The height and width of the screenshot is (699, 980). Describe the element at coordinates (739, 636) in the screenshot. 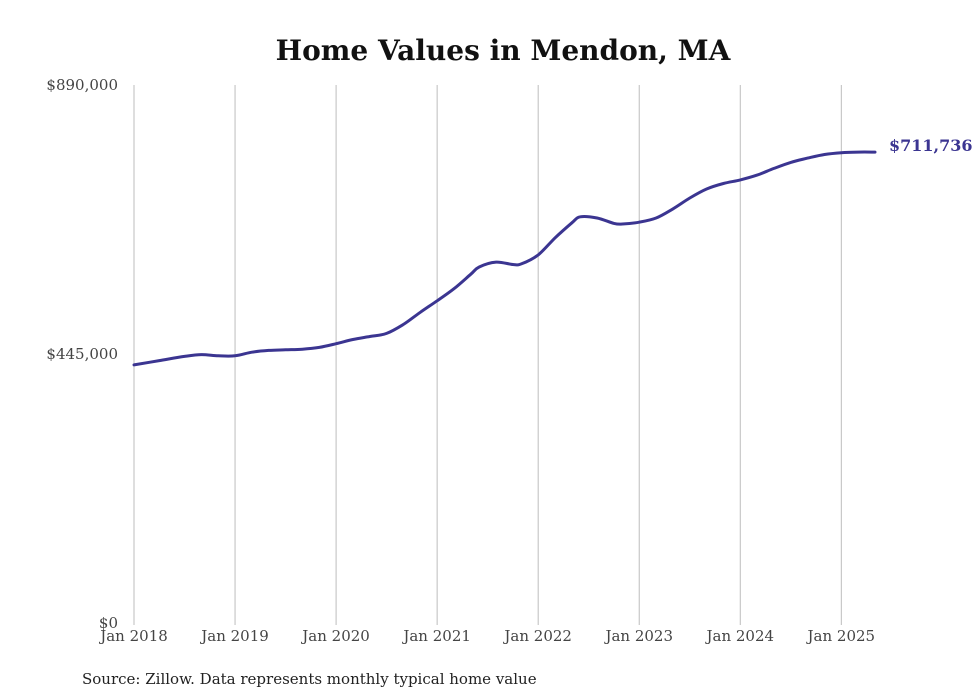

I see `x-tick-label: Jan 2024` at that location.